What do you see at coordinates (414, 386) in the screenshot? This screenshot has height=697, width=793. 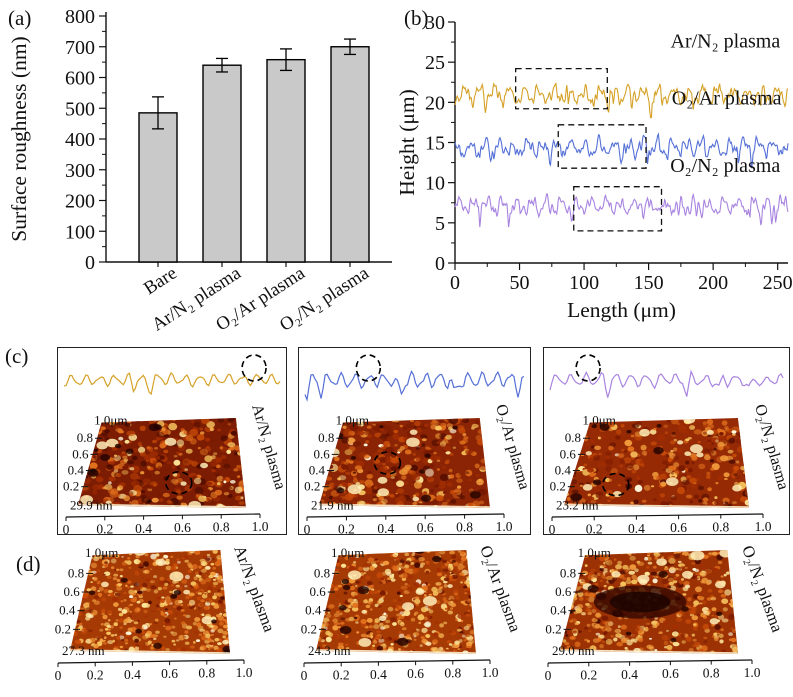 I see `height-profile-line` at bounding box center [414, 386].